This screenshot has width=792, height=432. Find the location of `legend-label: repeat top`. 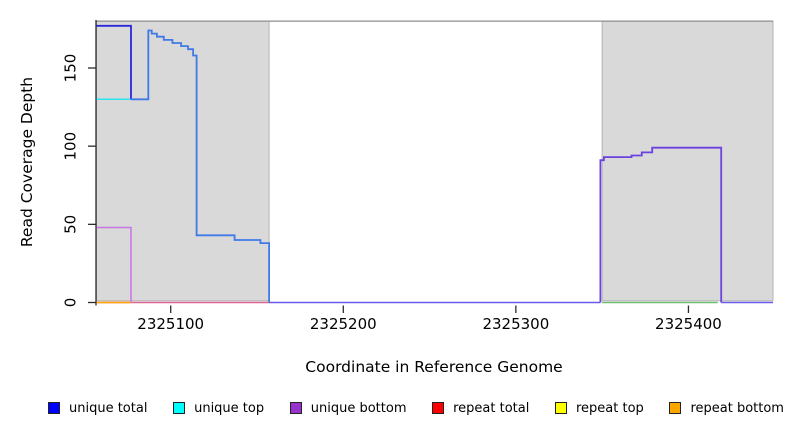

legend-label: repeat top is located at coordinates (610, 408).